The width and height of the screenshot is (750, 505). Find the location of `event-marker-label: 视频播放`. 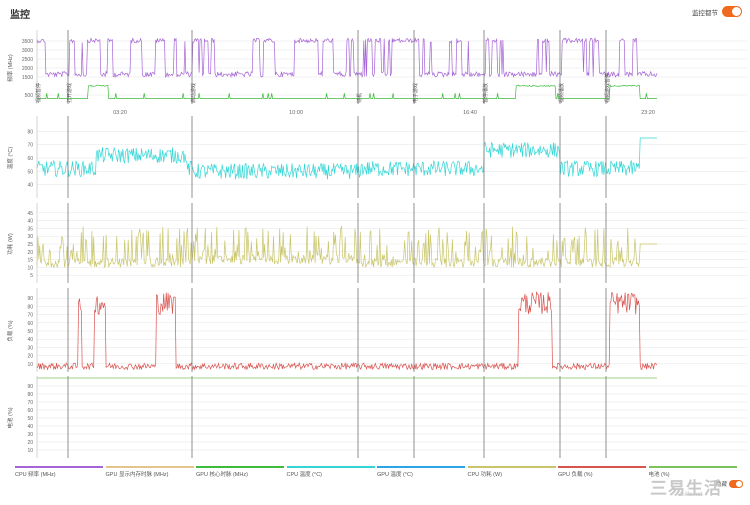

event-marker-label: 视频播放 is located at coordinates (561, 93).